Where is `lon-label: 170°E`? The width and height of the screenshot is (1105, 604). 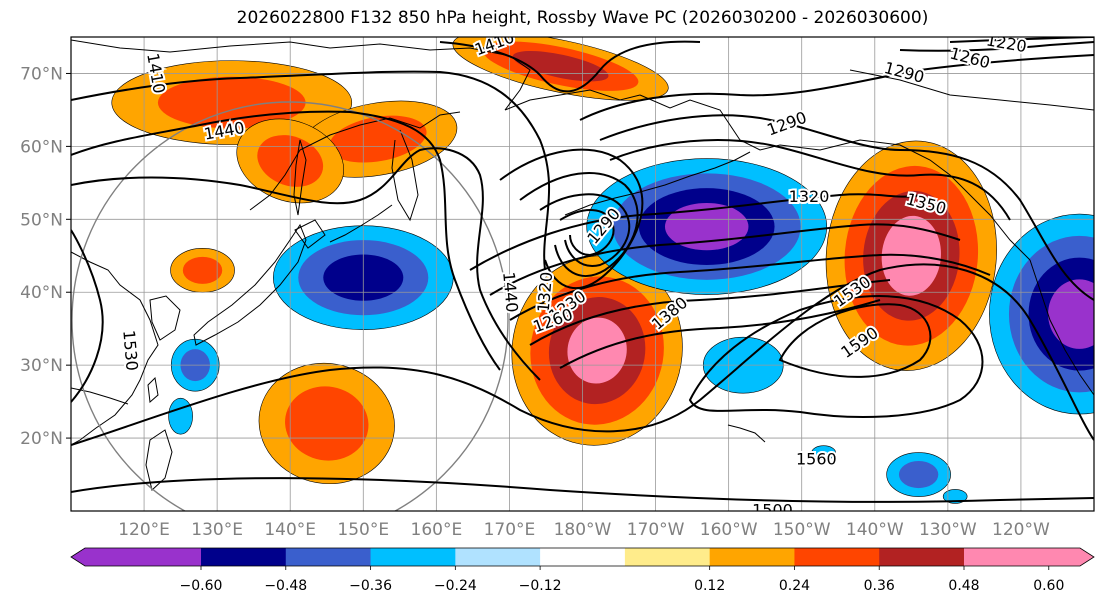
lon-label: 170°E is located at coordinates (510, 530).